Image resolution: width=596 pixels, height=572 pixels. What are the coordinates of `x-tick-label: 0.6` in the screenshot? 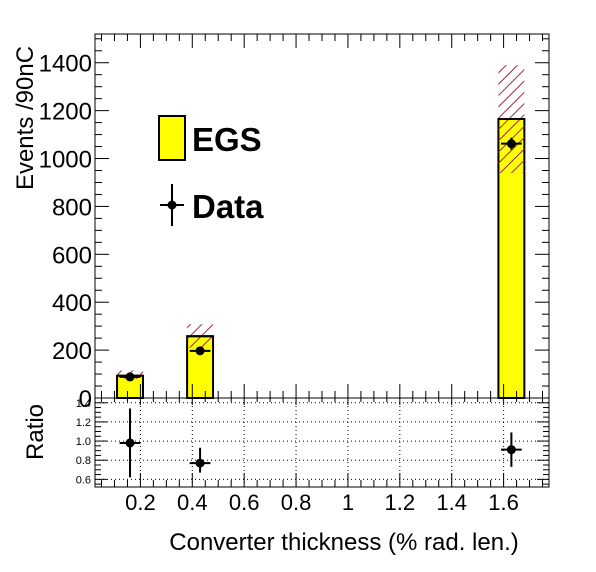 It's located at (244, 502).